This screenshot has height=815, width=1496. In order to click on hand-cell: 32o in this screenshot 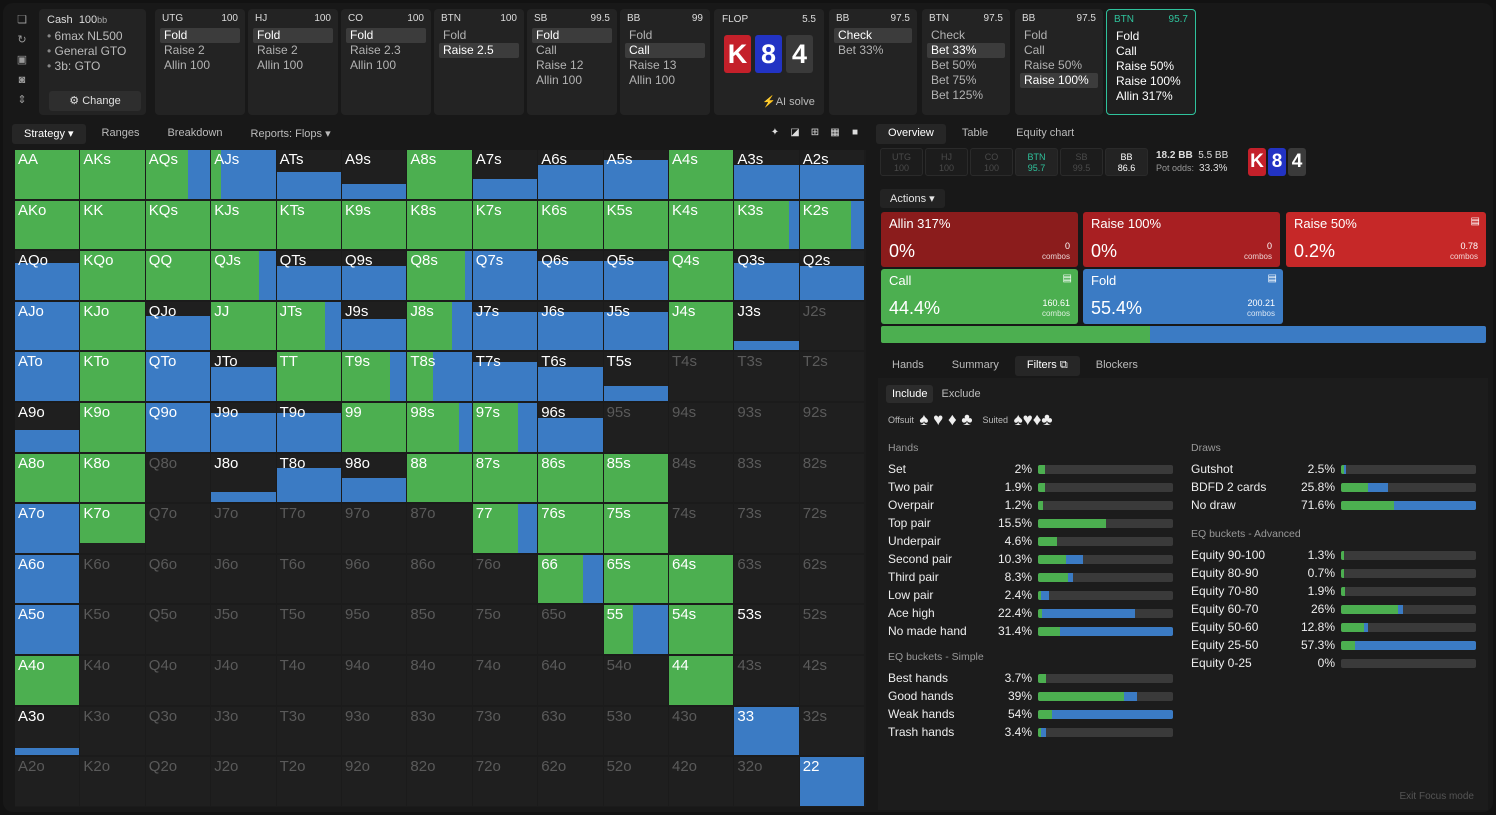, I will do `click(766, 781)`.